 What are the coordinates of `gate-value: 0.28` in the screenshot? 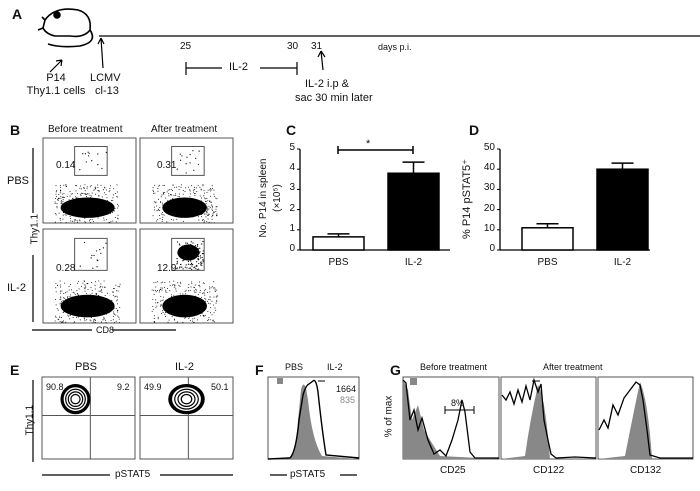 It's located at (66, 268).